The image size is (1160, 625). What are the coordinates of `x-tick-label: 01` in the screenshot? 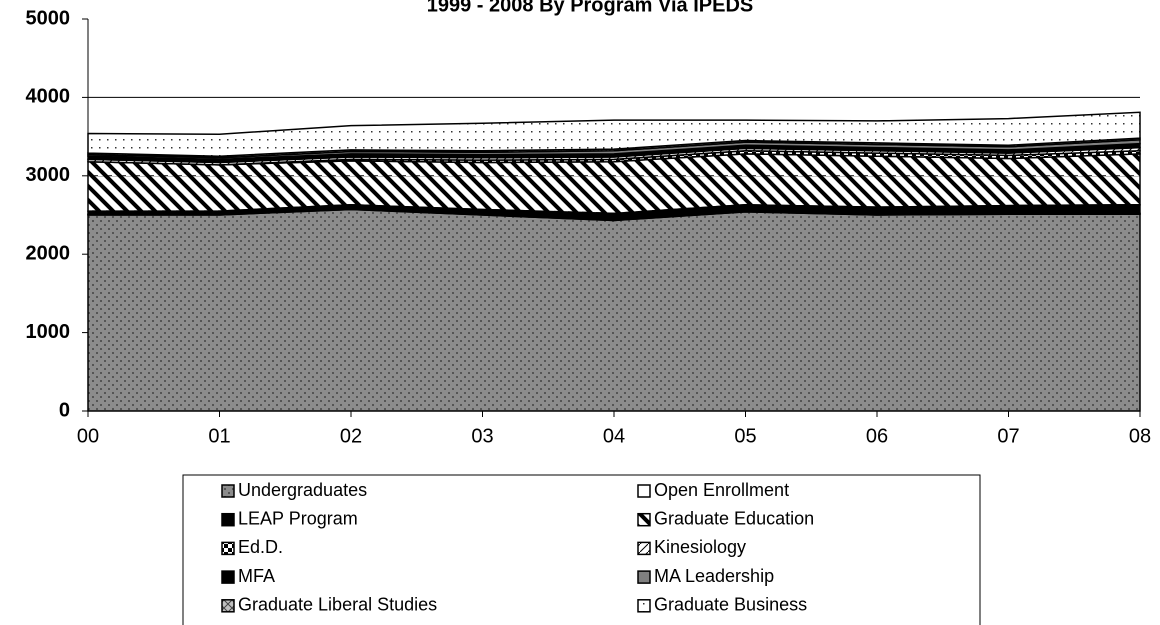 It's located at (219, 436).